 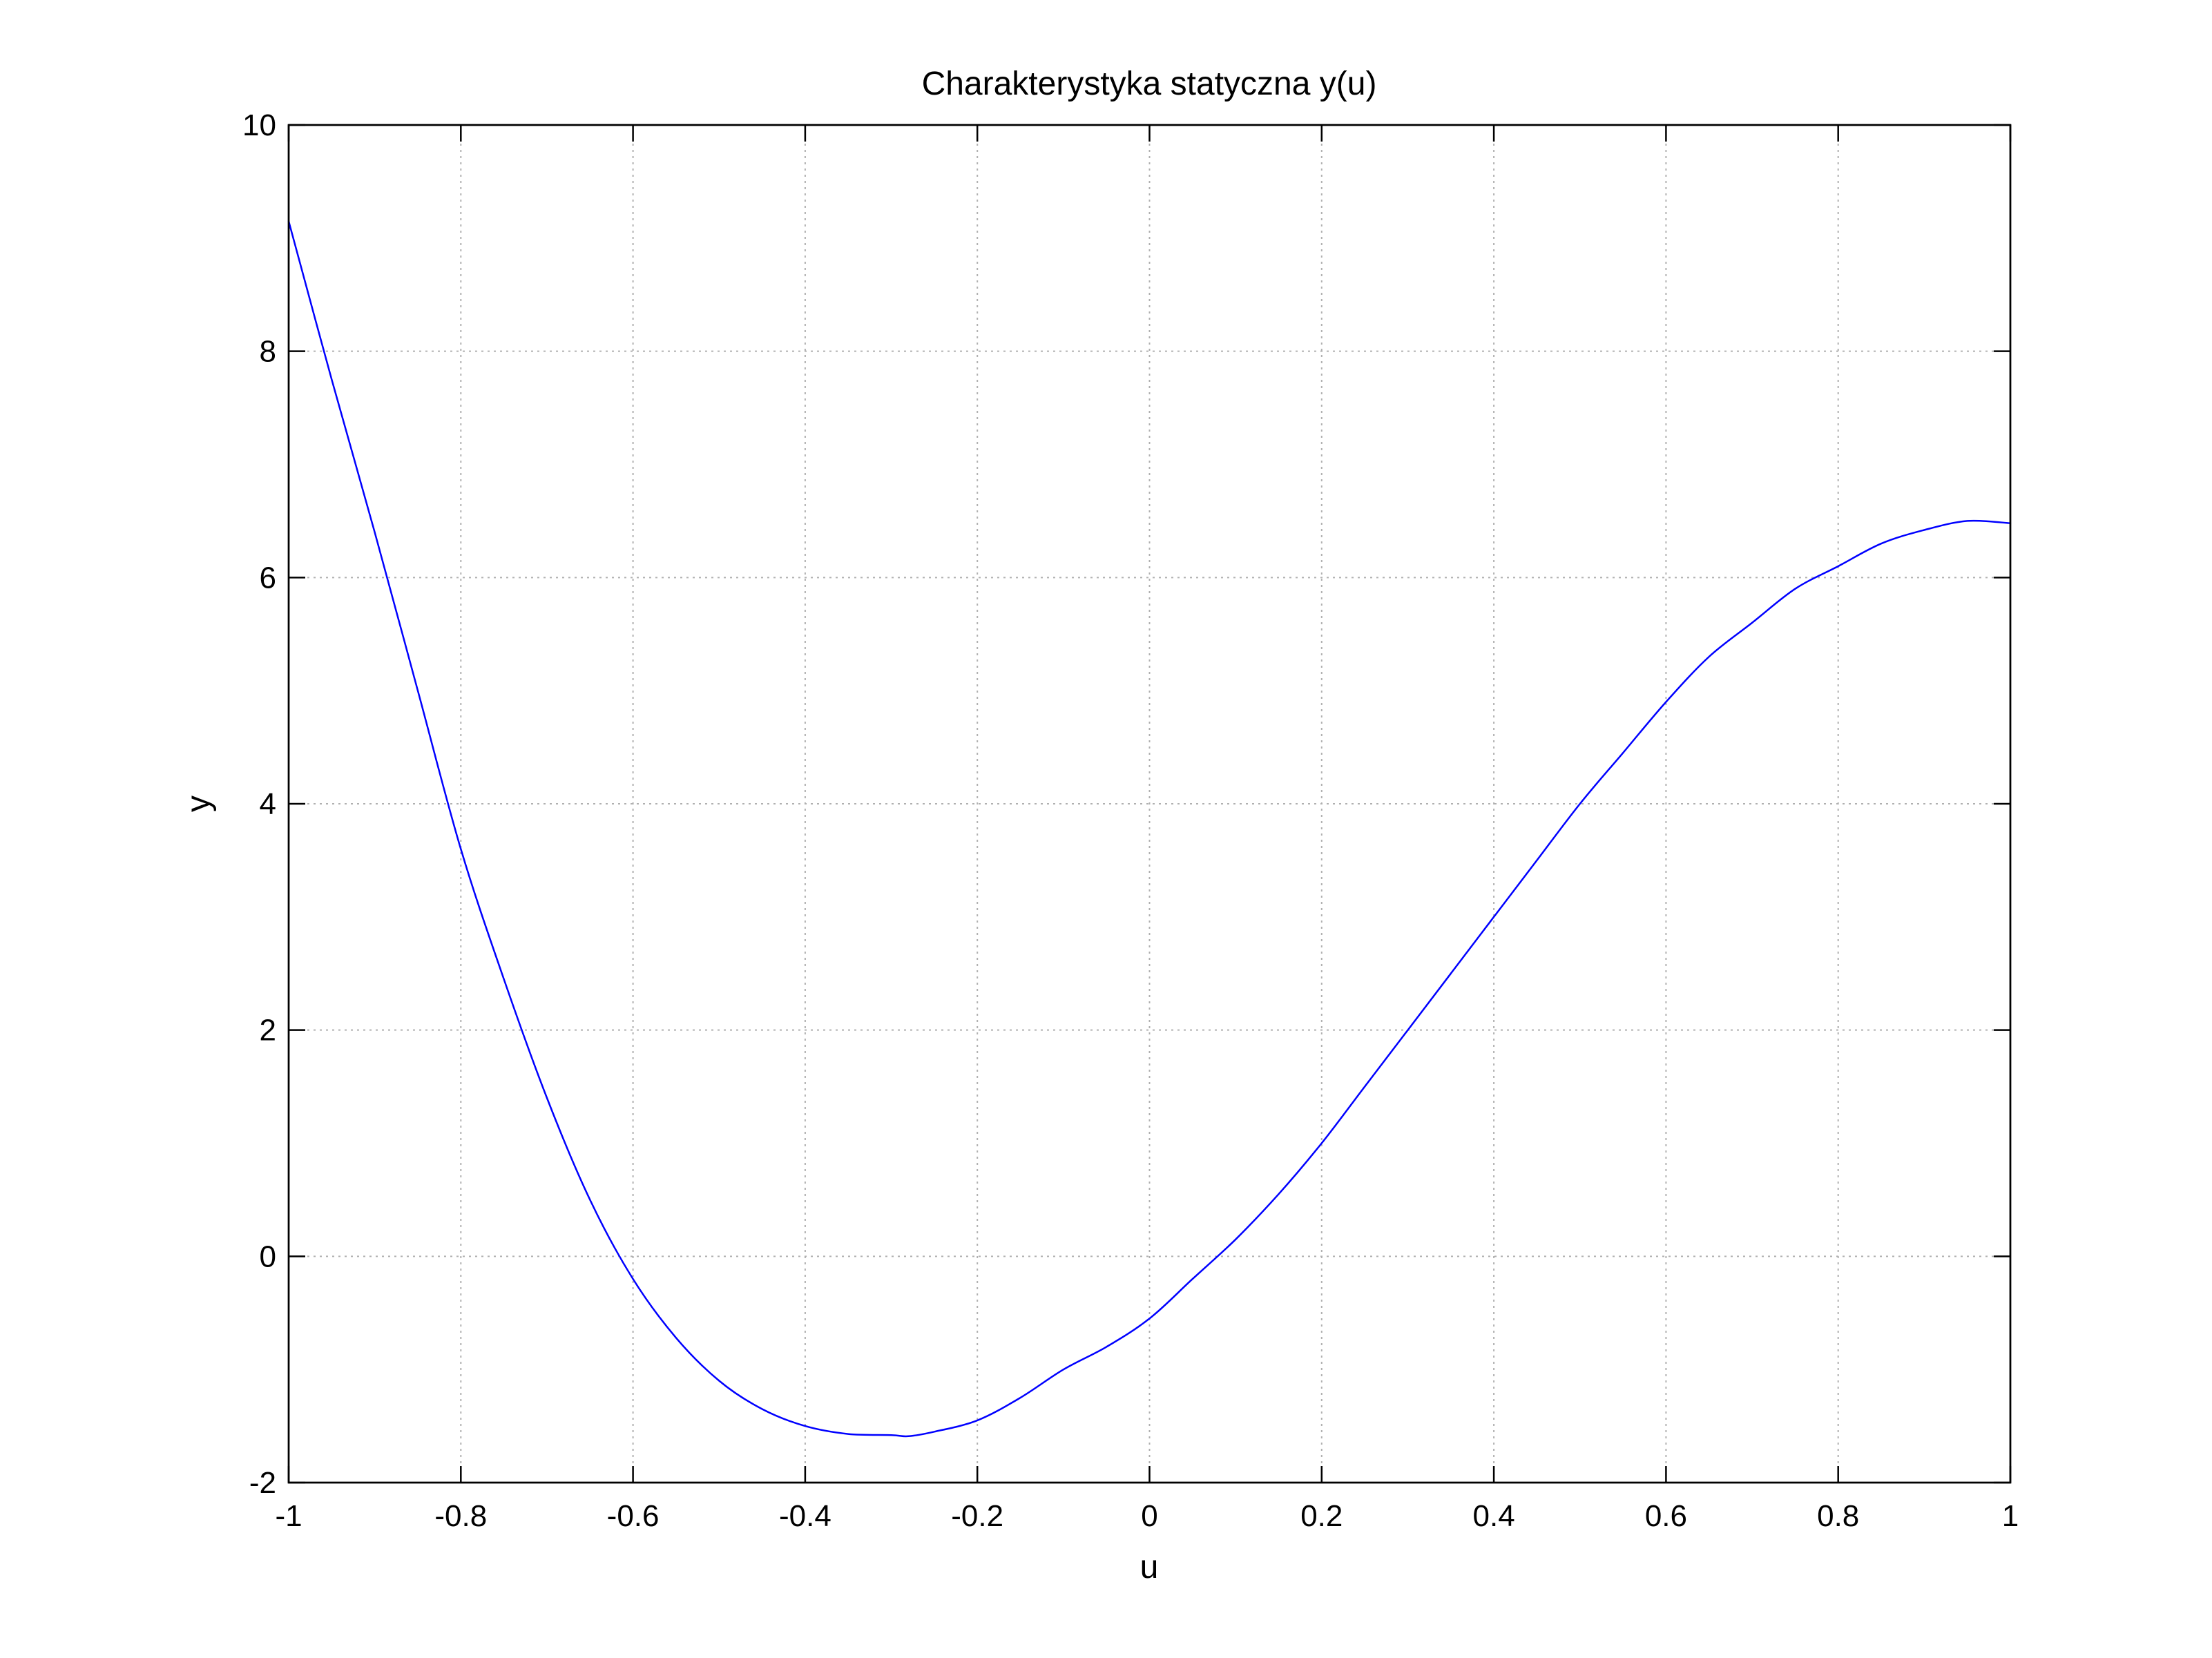 What do you see at coordinates (805, 1516) in the screenshot?
I see `x-tick-label: -0.4` at bounding box center [805, 1516].